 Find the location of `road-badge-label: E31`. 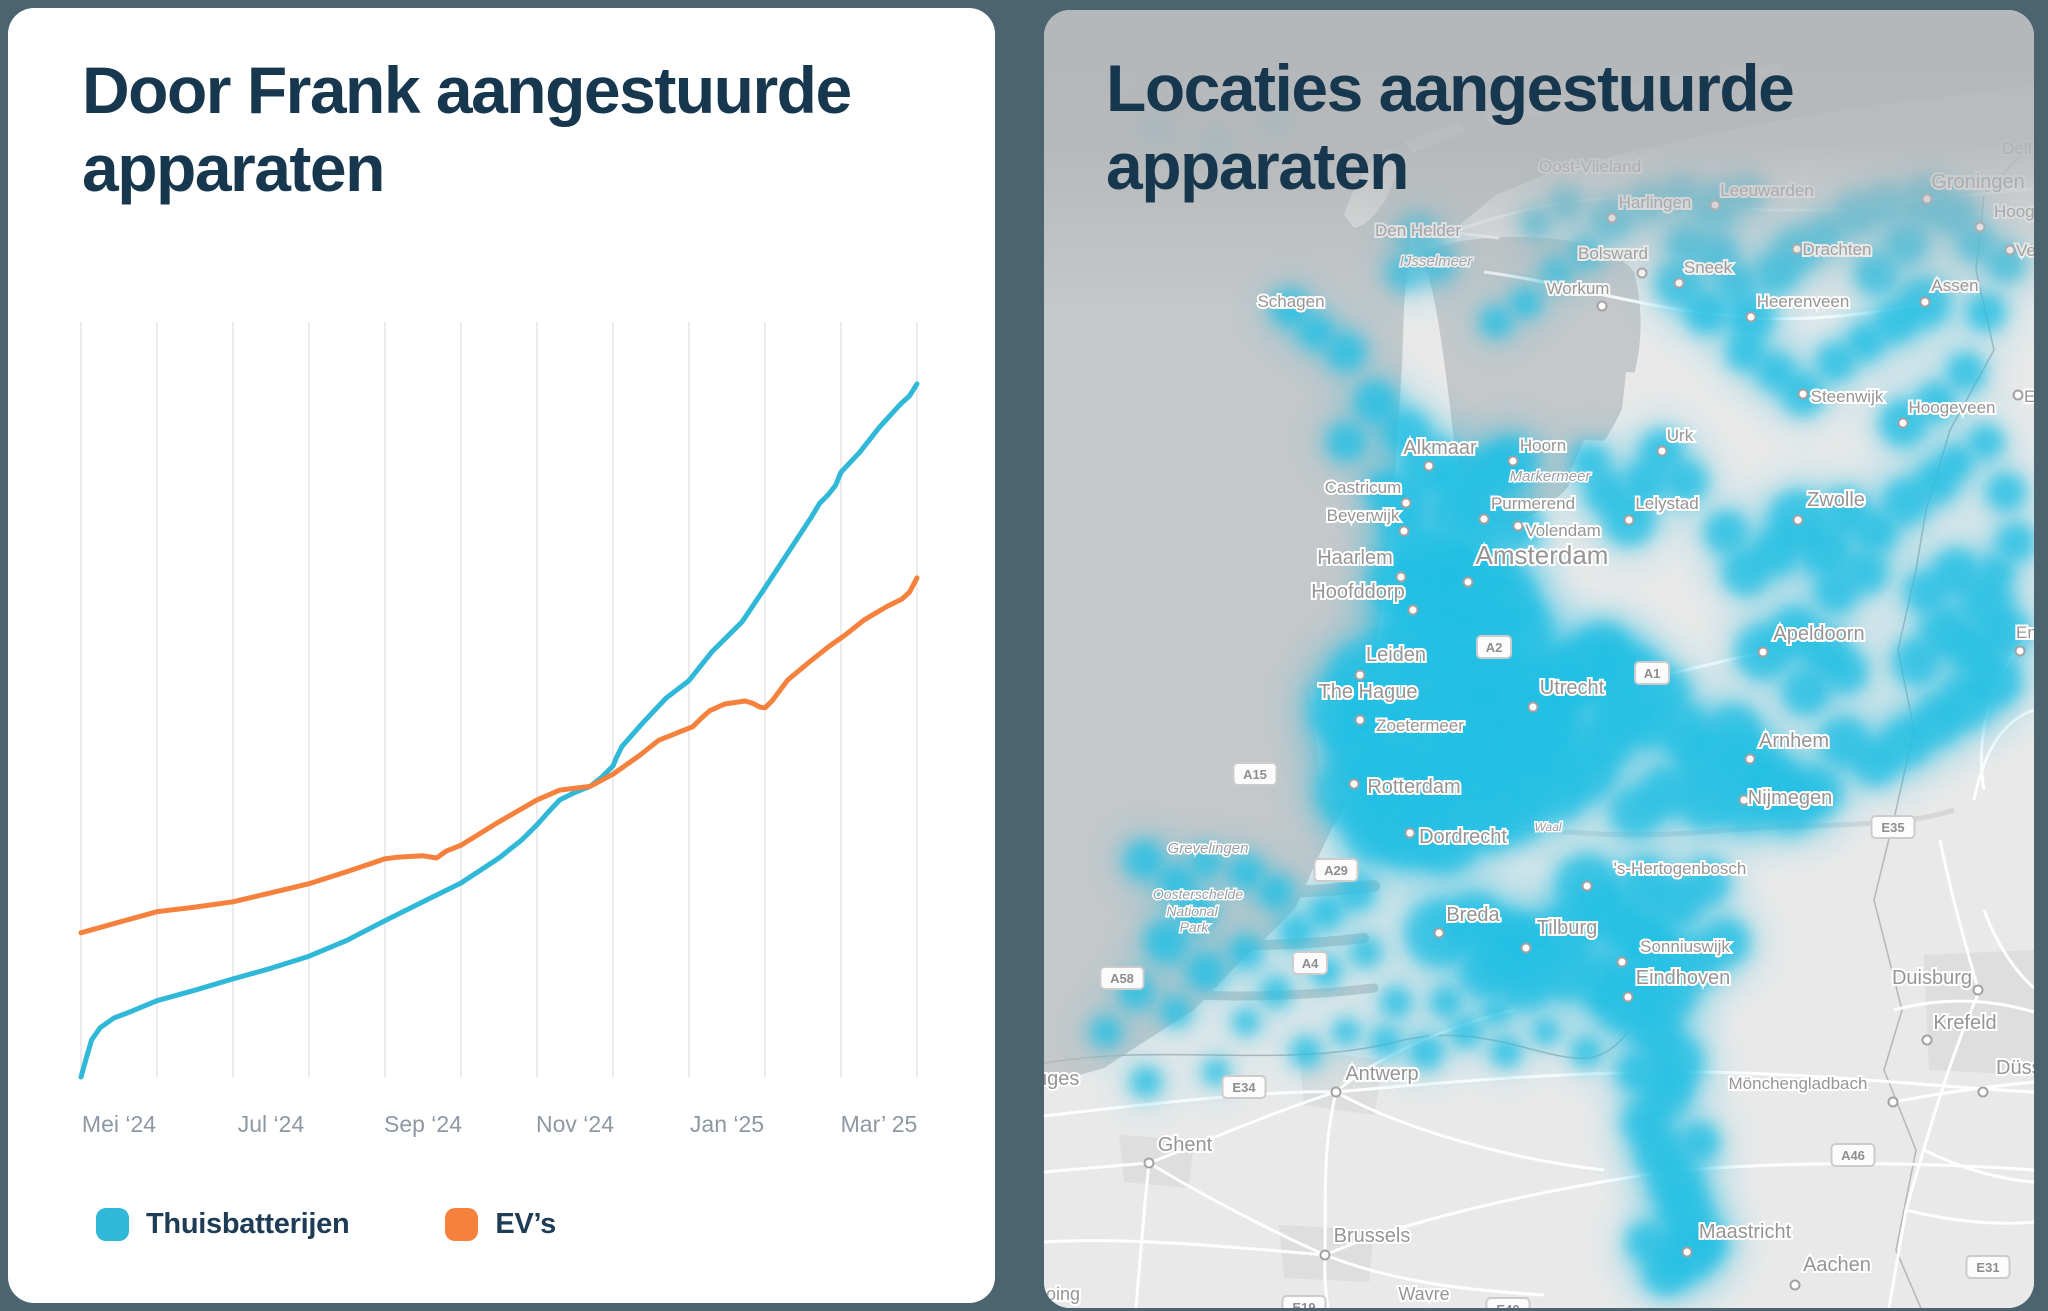

road-badge-label: E31 is located at coordinates (1987, 1267).